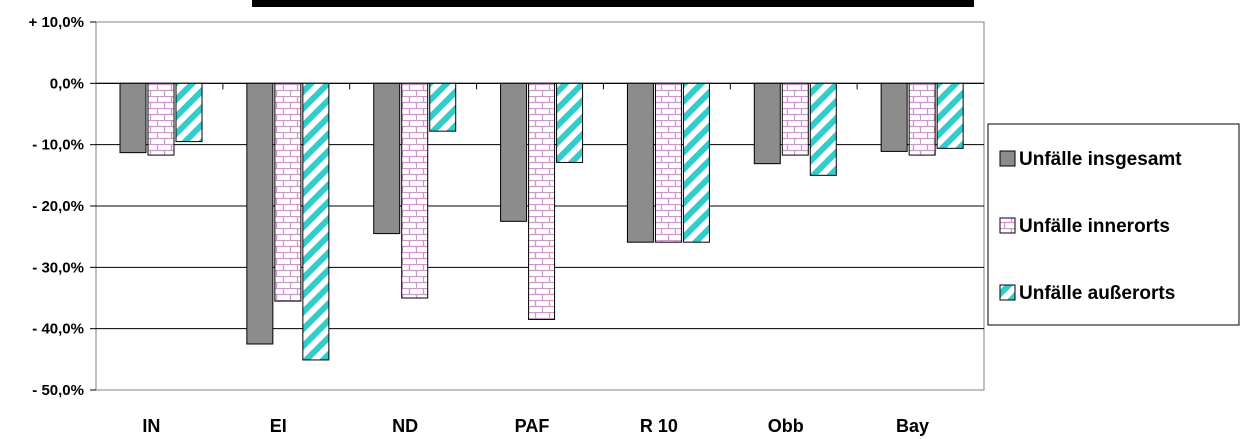 The width and height of the screenshot is (1244, 439). Describe the element at coordinates (514, 152) in the screenshot. I see `bar-unfälle-insgesamt-paf` at that location.